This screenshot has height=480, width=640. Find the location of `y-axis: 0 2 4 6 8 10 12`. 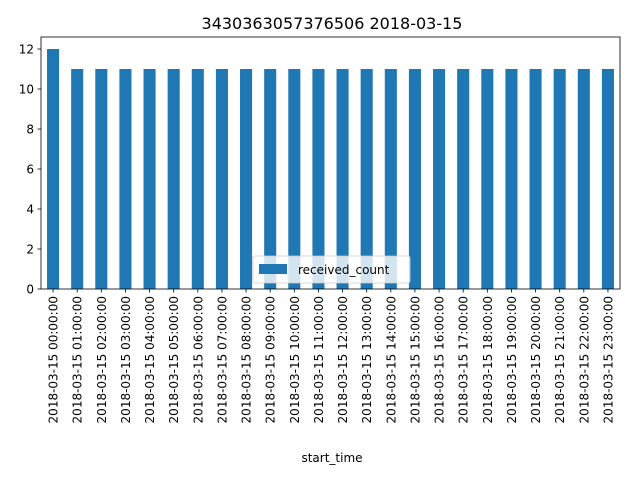

y-axis: 0 2 4 6 8 10 12 is located at coordinates (30, 170).